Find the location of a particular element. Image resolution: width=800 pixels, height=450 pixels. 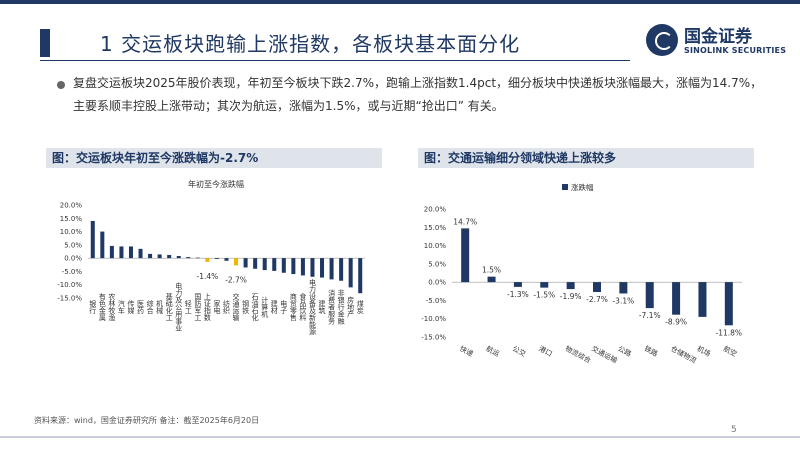

left-chart-caption: 图：交运板块年初至今涨跌幅为-2.7% is located at coordinates (214, 158).